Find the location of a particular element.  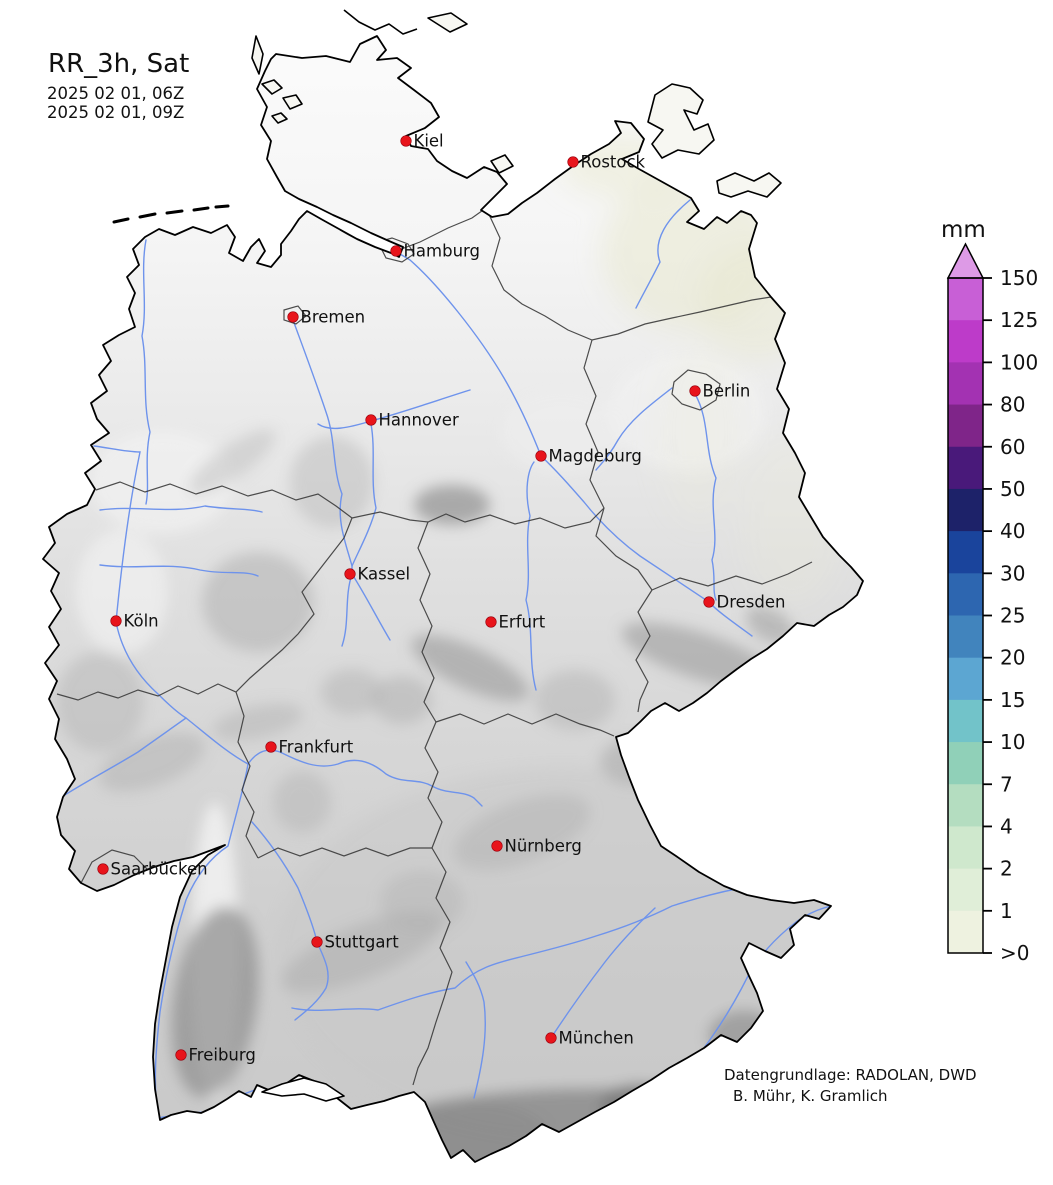

city-label: Kiel is located at coordinates (429, 141).